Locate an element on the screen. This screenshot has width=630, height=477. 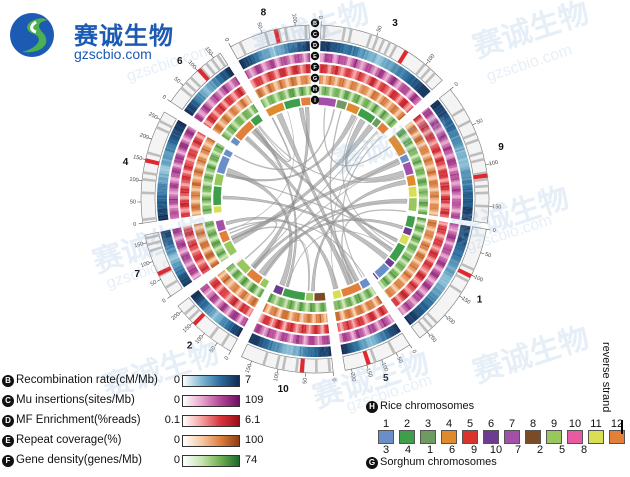
legend-badge: C is located at coordinates (8, 401).